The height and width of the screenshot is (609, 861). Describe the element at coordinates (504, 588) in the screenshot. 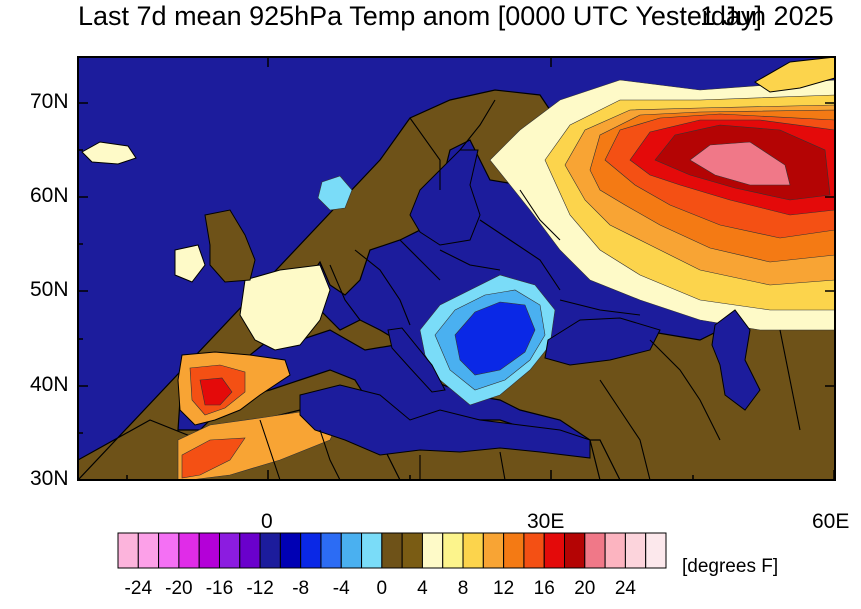

I see `colorbar-tick-label: 12` at that location.